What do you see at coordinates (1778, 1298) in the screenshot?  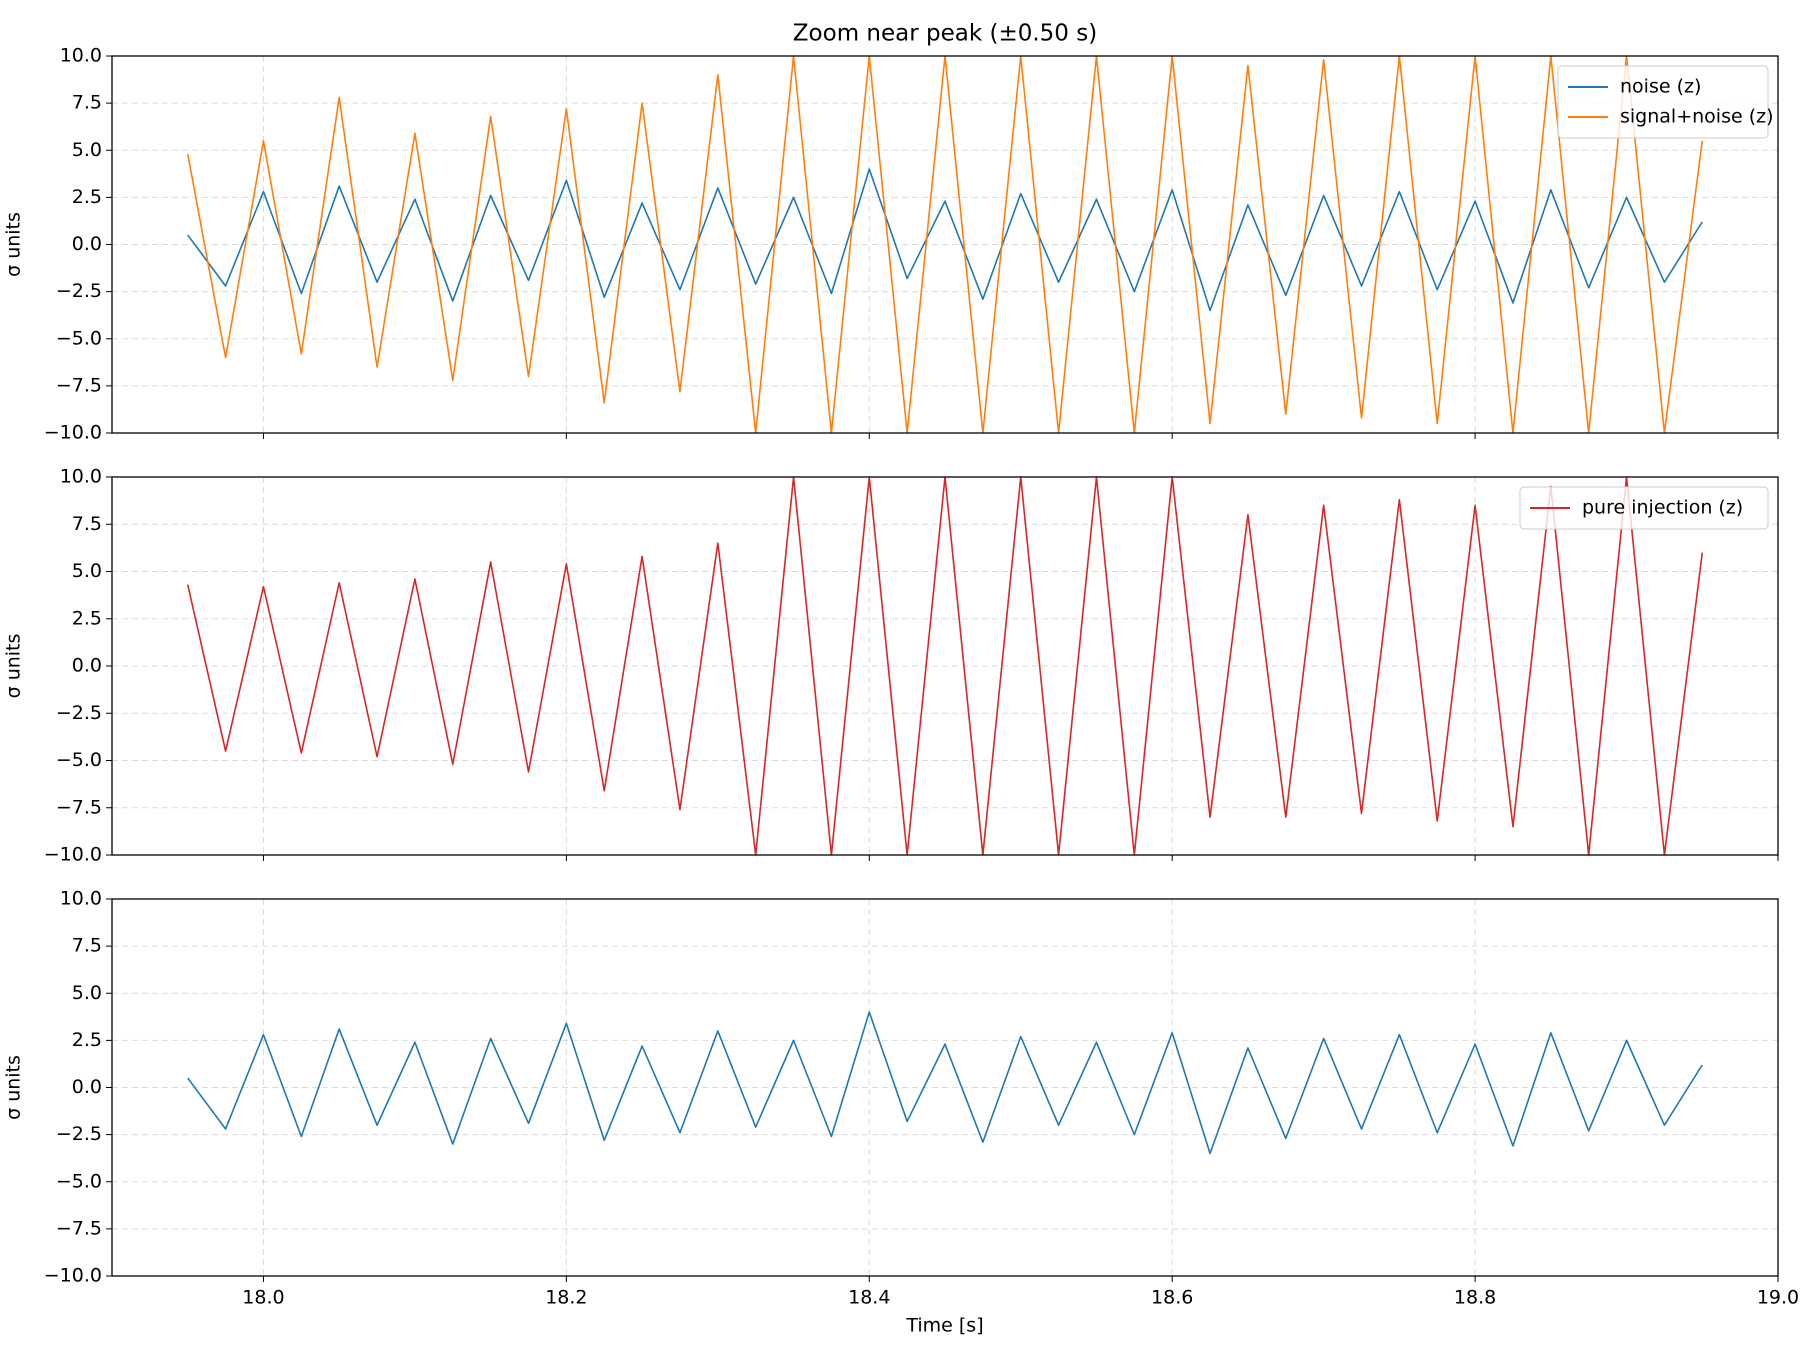 I see `x-tick-label: 19.0` at bounding box center [1778, 1298].